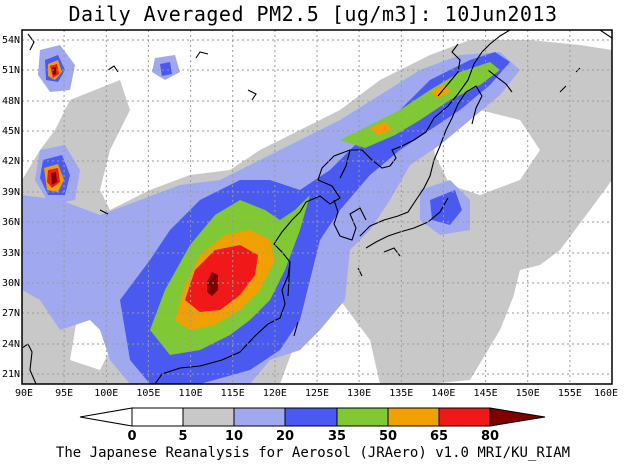 The width and height of the screenshot is (626, 466). I want to click on colorbar-tick: 50, so click(388, 436).